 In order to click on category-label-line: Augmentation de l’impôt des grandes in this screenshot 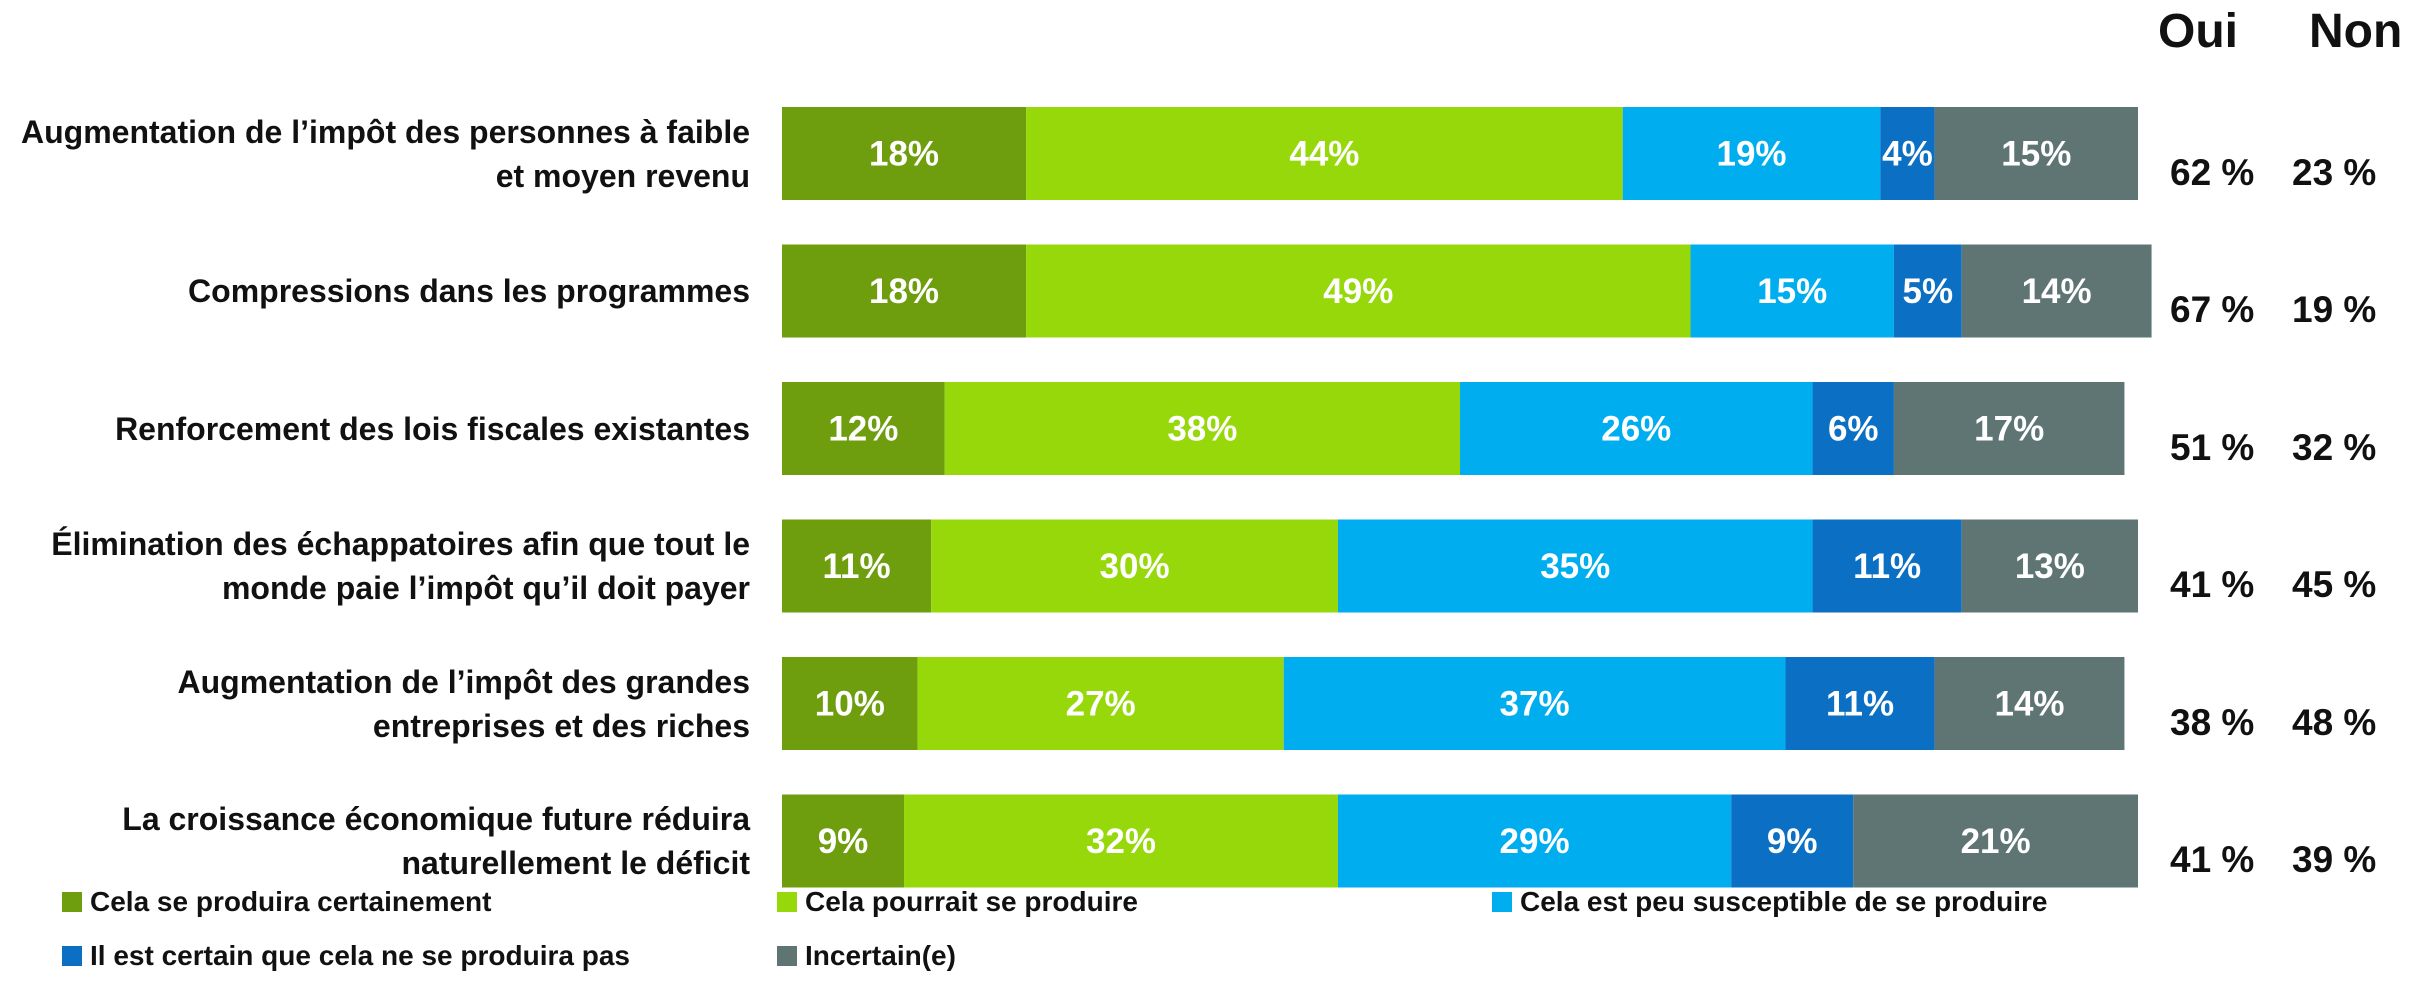, I will do `click(464, 681)`.